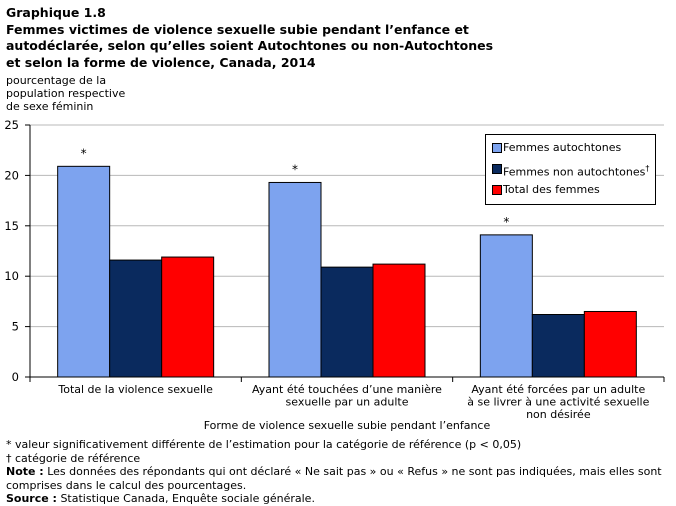 The width and height of the screenshot is (676, 506). I want to click on legend-label: Femmes autochtones, so click(562, 147).